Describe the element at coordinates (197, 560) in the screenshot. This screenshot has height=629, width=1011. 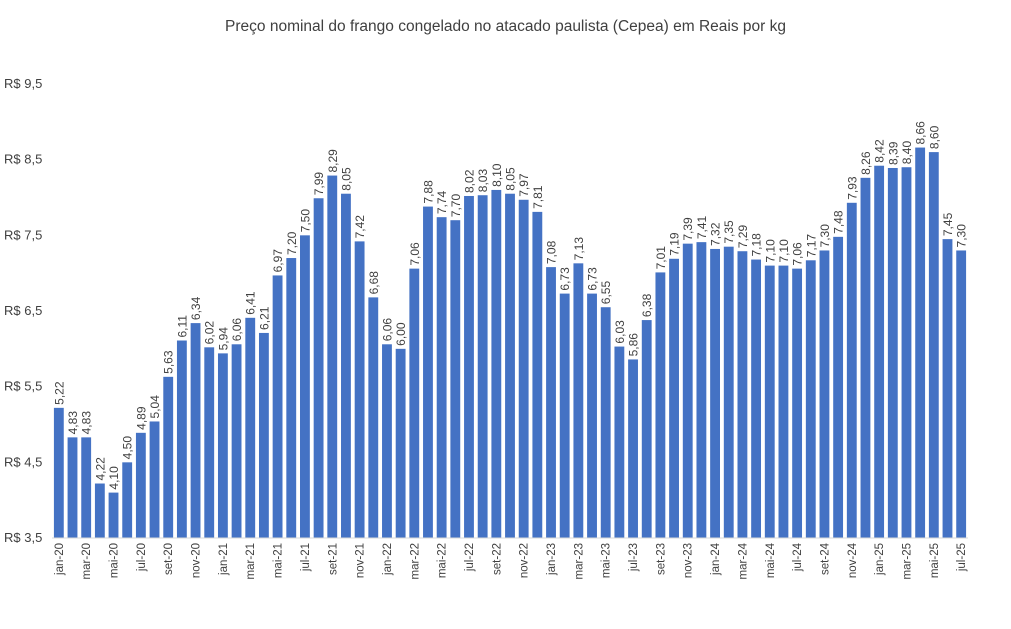
I see `x-tick-label: nov-20` at that location.